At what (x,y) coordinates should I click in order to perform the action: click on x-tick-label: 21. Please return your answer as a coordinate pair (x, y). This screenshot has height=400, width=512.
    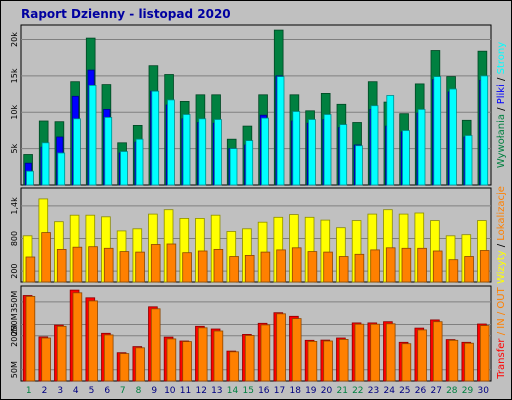
    Looking at the image, I should click on (341, 391).